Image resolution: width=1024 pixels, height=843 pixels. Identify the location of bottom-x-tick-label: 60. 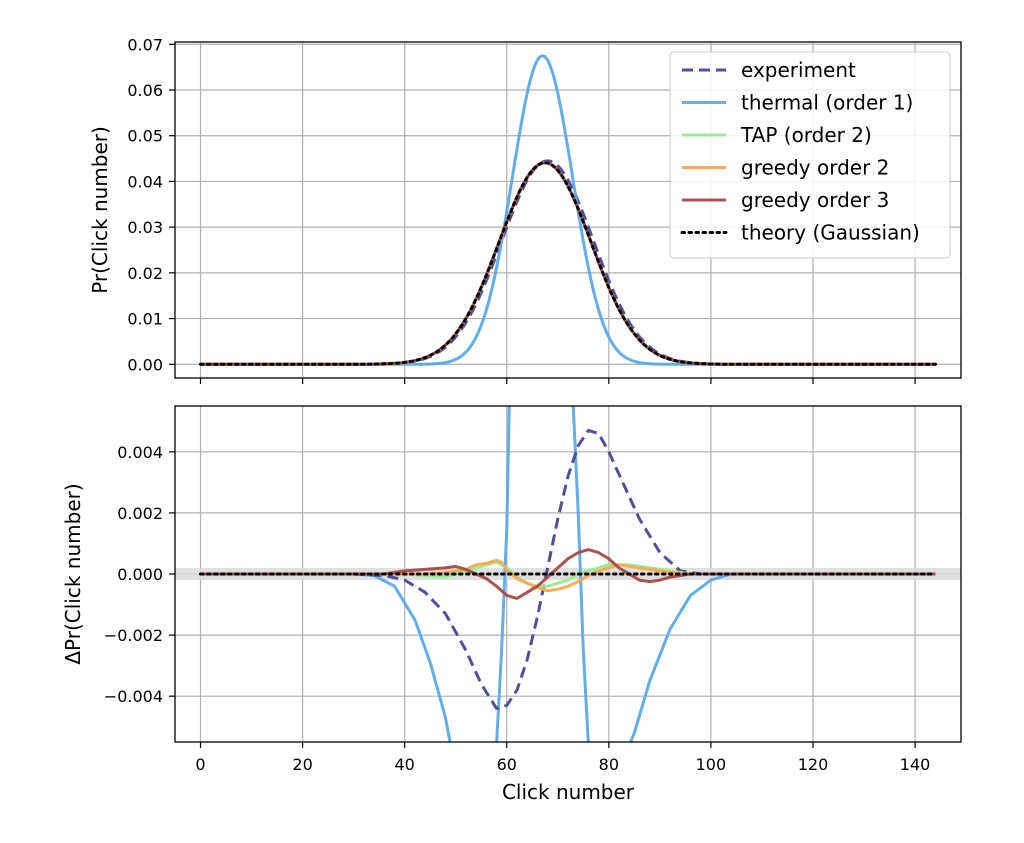
(507, 764).